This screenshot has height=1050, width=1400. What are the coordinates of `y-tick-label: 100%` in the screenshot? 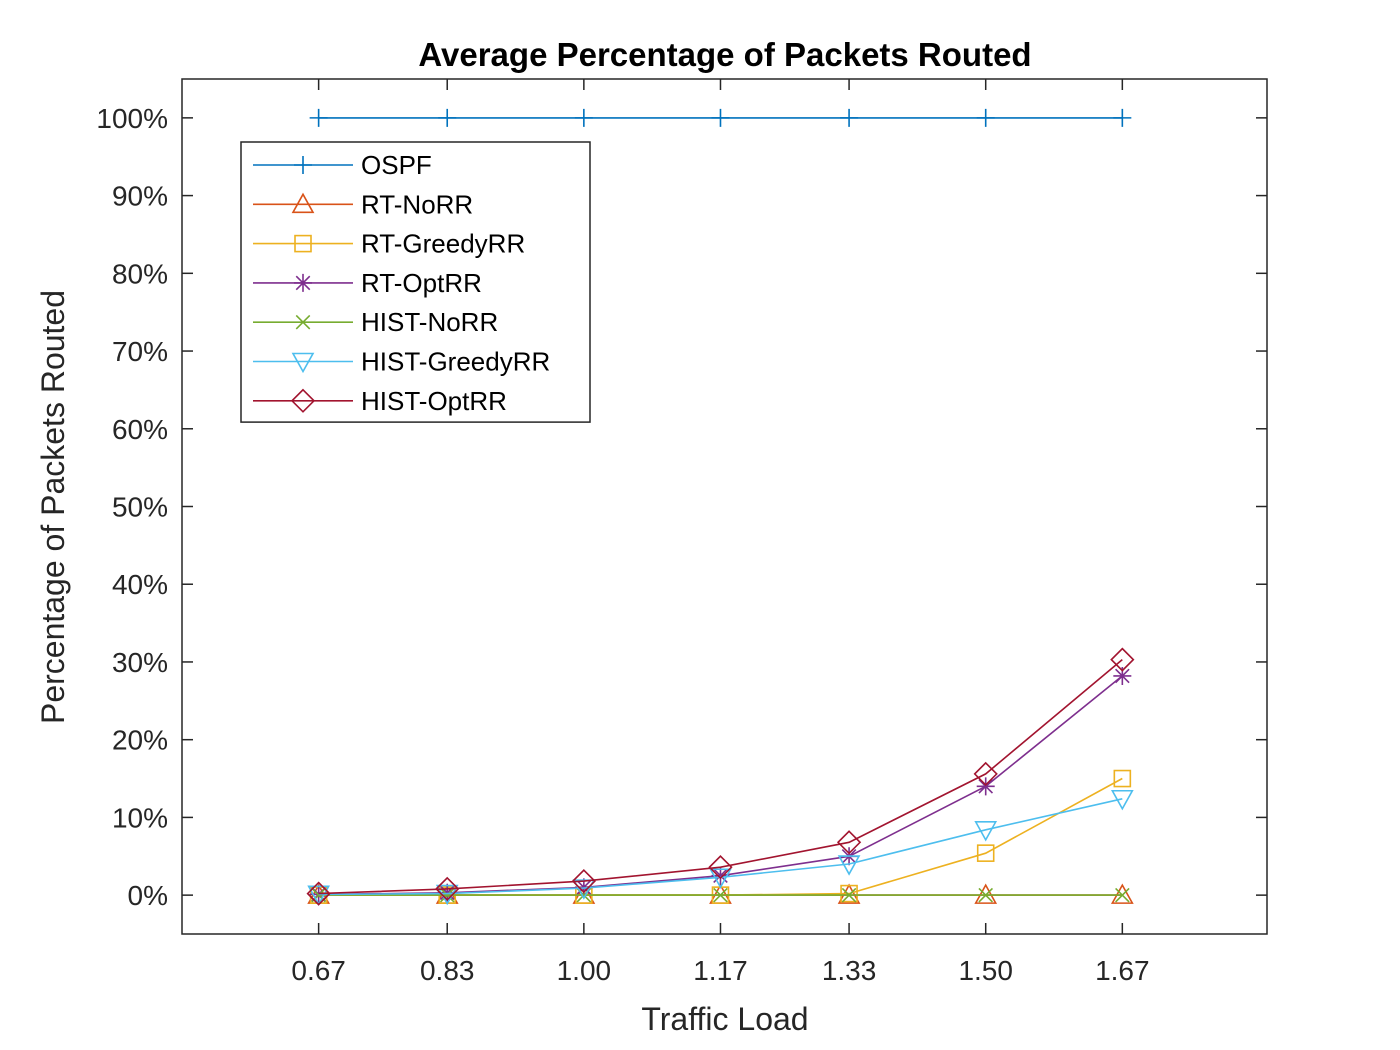 It's located at (132, 118).